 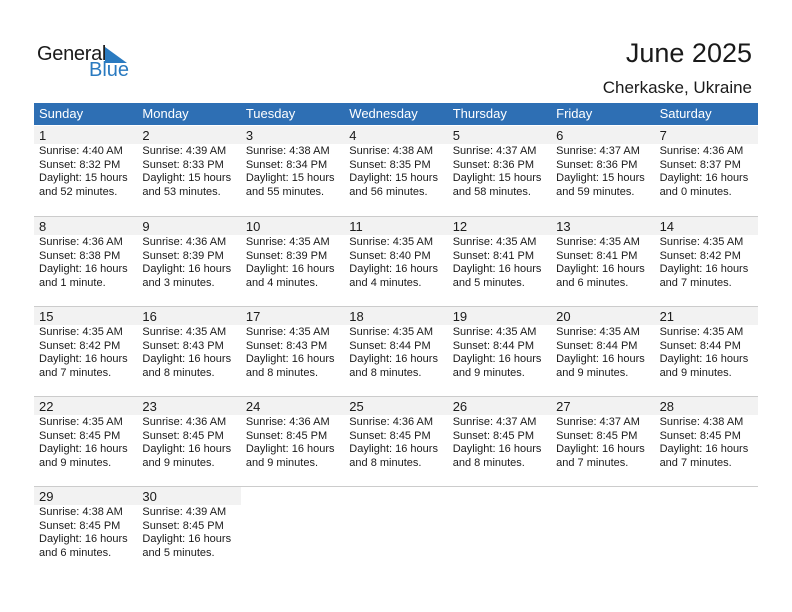 I want to click on weekday-monday: Monday, so click(x=165, y=113).